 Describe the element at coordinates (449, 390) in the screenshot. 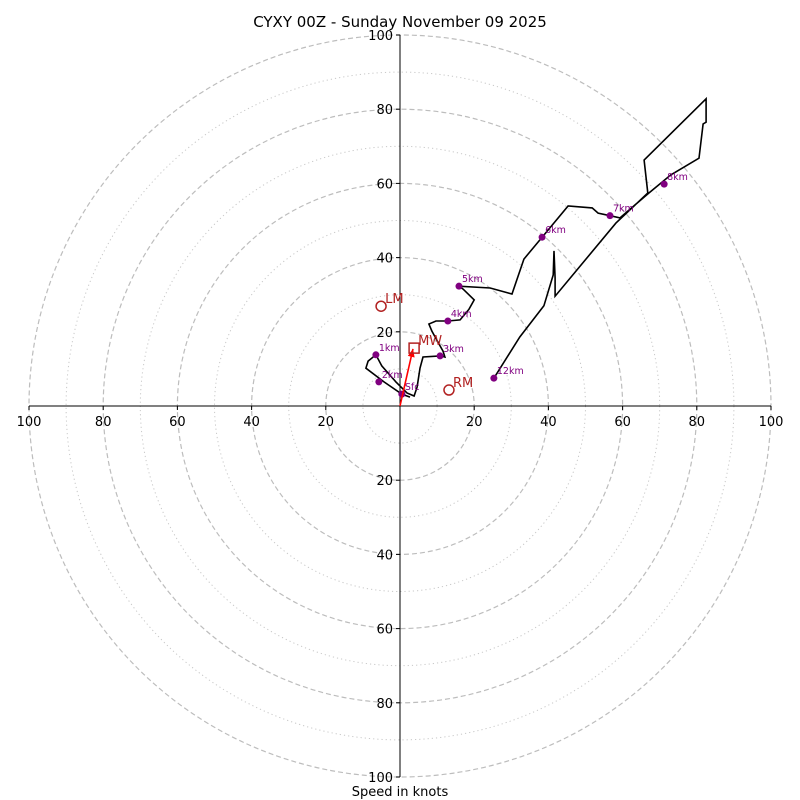

I see `rm-marker` at that location.